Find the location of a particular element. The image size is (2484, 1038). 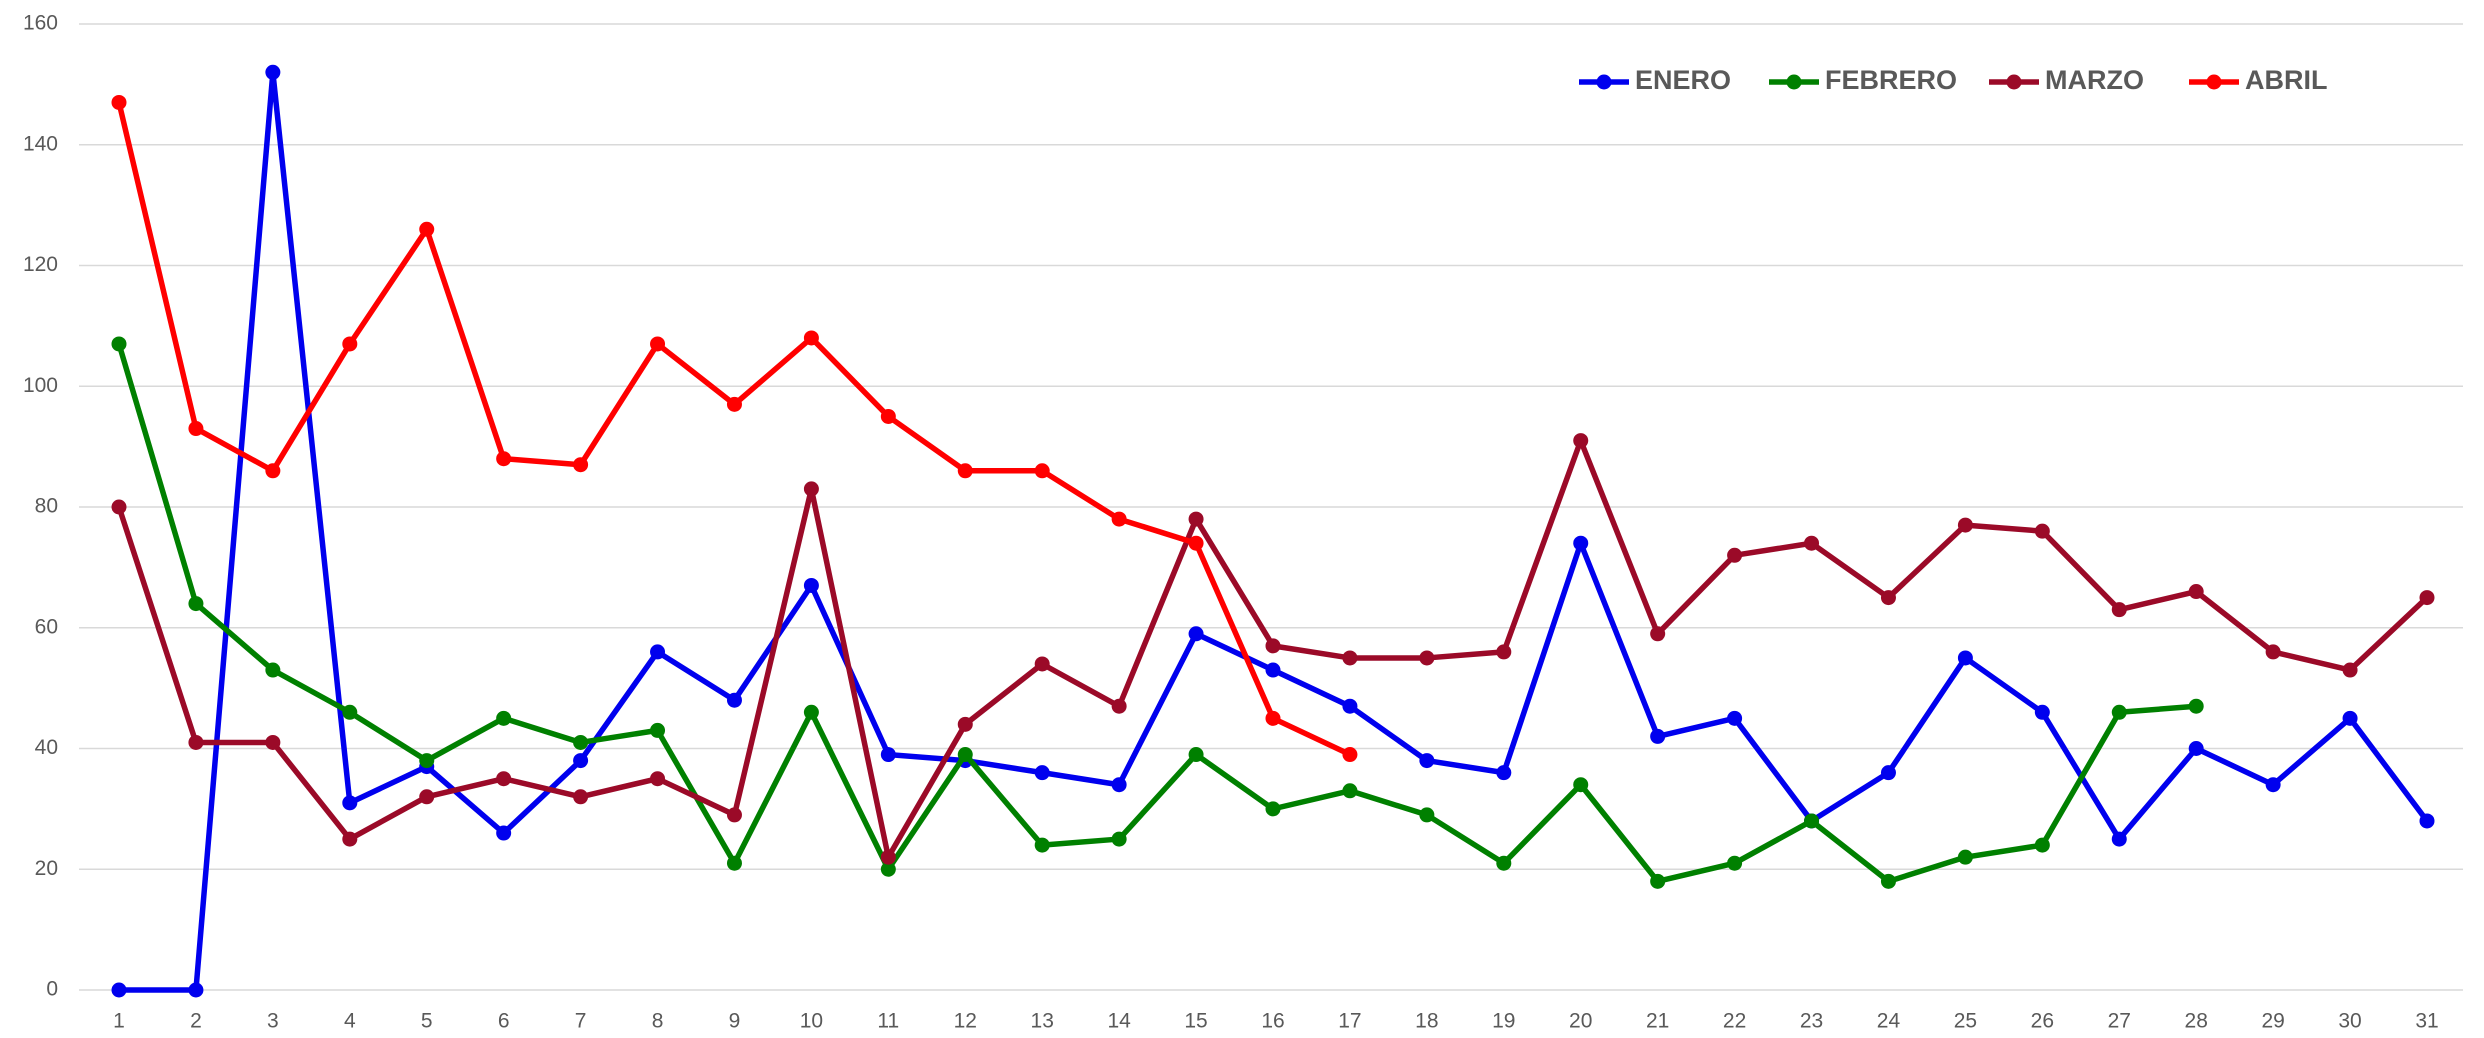

legend-label: ABRIL is located at coordinates (2286, 80).